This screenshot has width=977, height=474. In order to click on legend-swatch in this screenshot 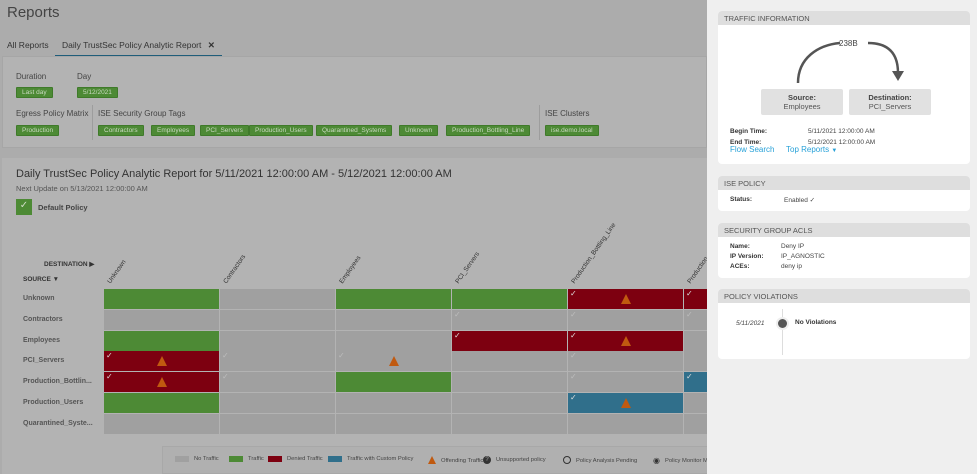, I will do `click(275, 459)`.